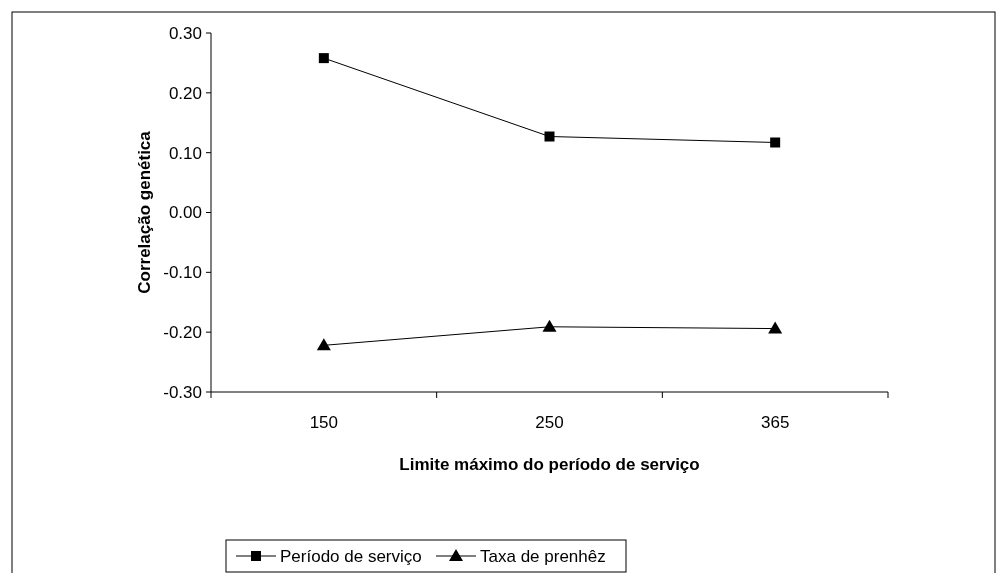 The image size is (1007, 573). Describe the element at coordinates (182, 273) in the screenshot. I see `y-tick-label: -0.10` at that location.